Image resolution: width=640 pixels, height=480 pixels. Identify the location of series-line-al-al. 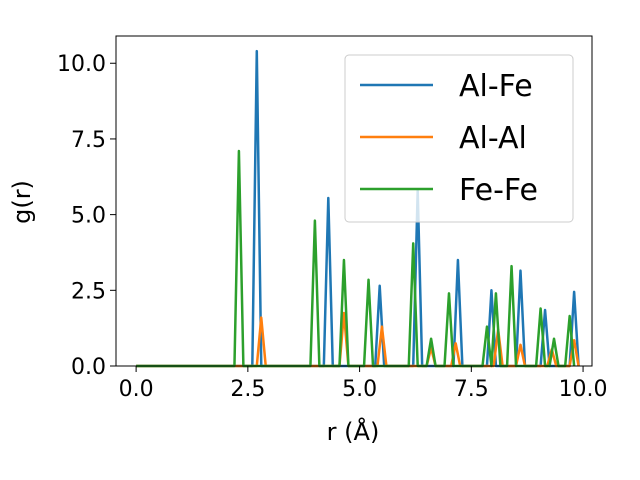
(358, 339).